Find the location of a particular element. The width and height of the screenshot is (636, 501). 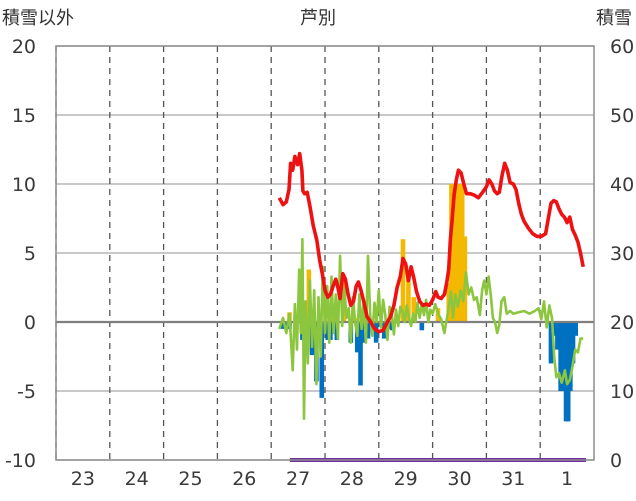

chart-title: 芦別 is located at coordinates (318, 18).